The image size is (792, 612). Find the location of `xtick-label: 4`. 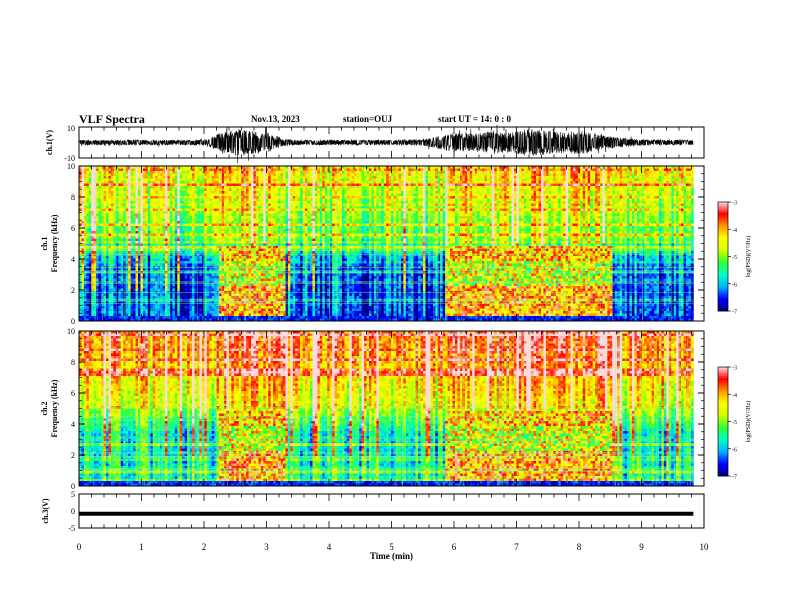

xtick-label: 4 is located at coordinates (329, 547).